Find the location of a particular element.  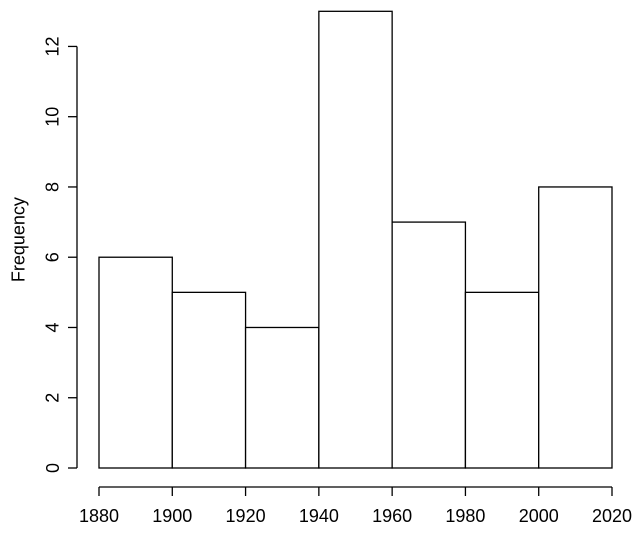

x-axis-tick-label: 1960 is located at coordinates (392, 516).